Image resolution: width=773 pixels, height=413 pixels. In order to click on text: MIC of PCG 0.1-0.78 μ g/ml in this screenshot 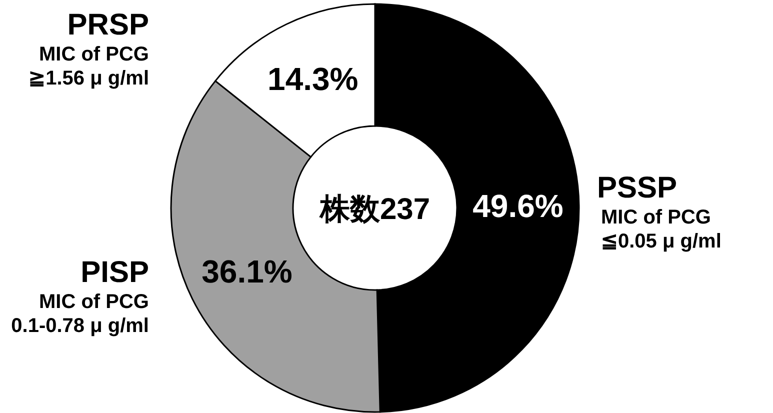, I will do `click(80, 313)`.